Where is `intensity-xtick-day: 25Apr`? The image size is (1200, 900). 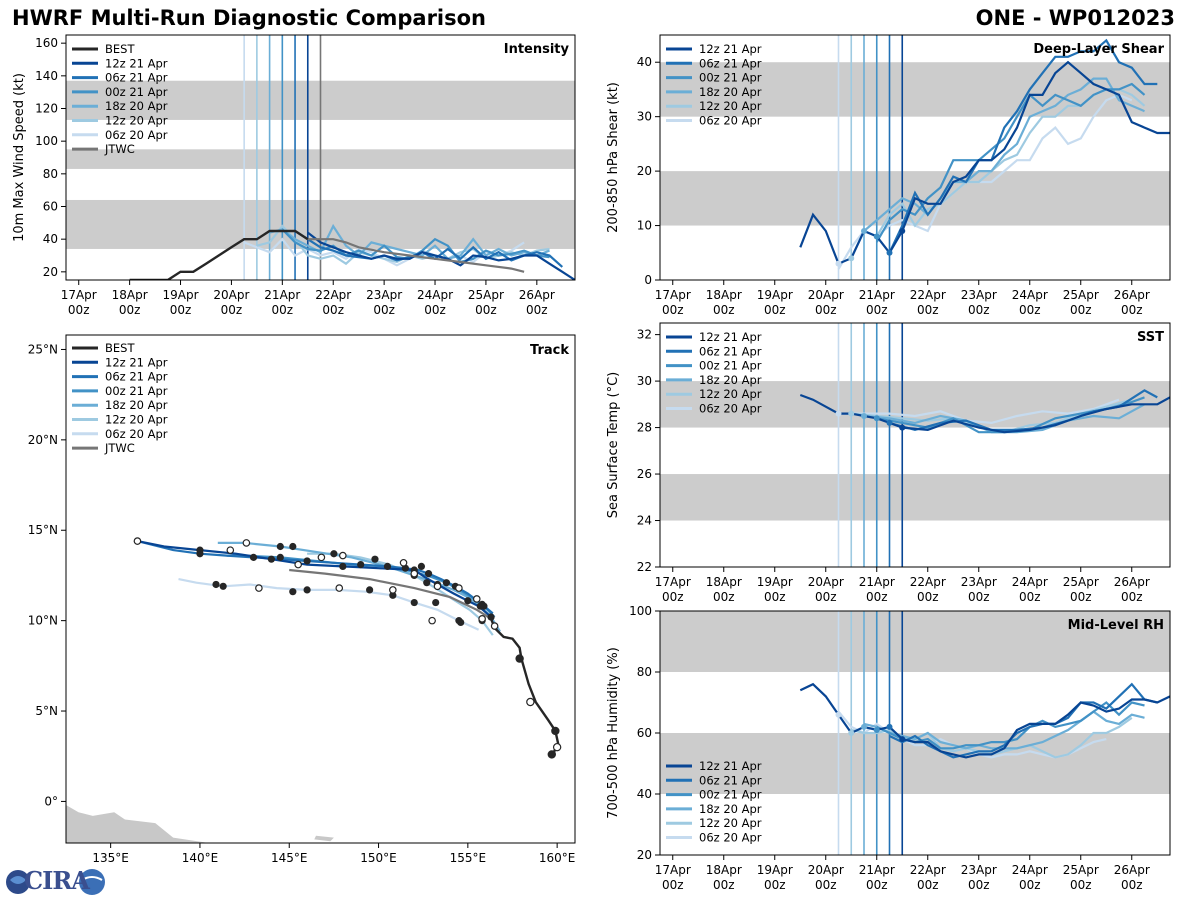
intensity-xtick-day: 25Apr is located at coordinates (486, 295).